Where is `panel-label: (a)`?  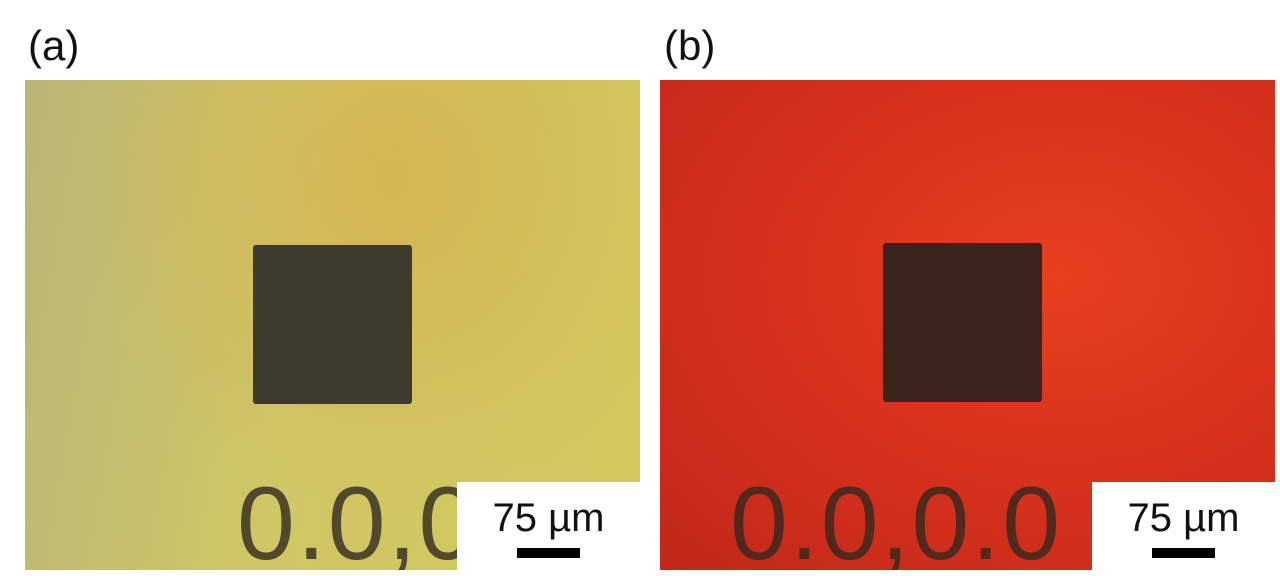
panel-label: (a) is located at coordinates (54, 45).